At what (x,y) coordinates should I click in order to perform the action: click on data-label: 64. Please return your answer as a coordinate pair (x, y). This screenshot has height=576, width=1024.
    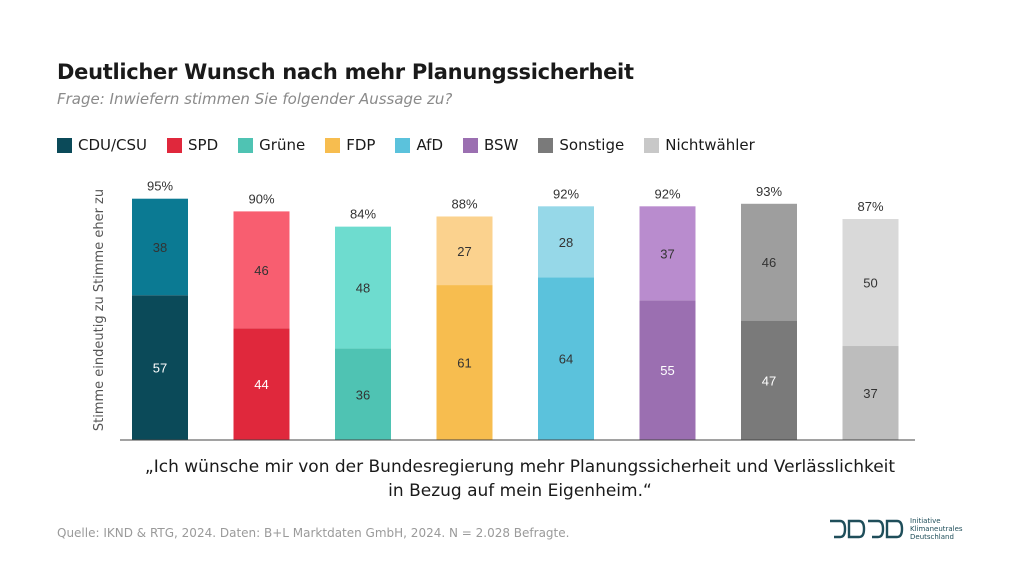
    Looking at the image, I should click on (566, 359).